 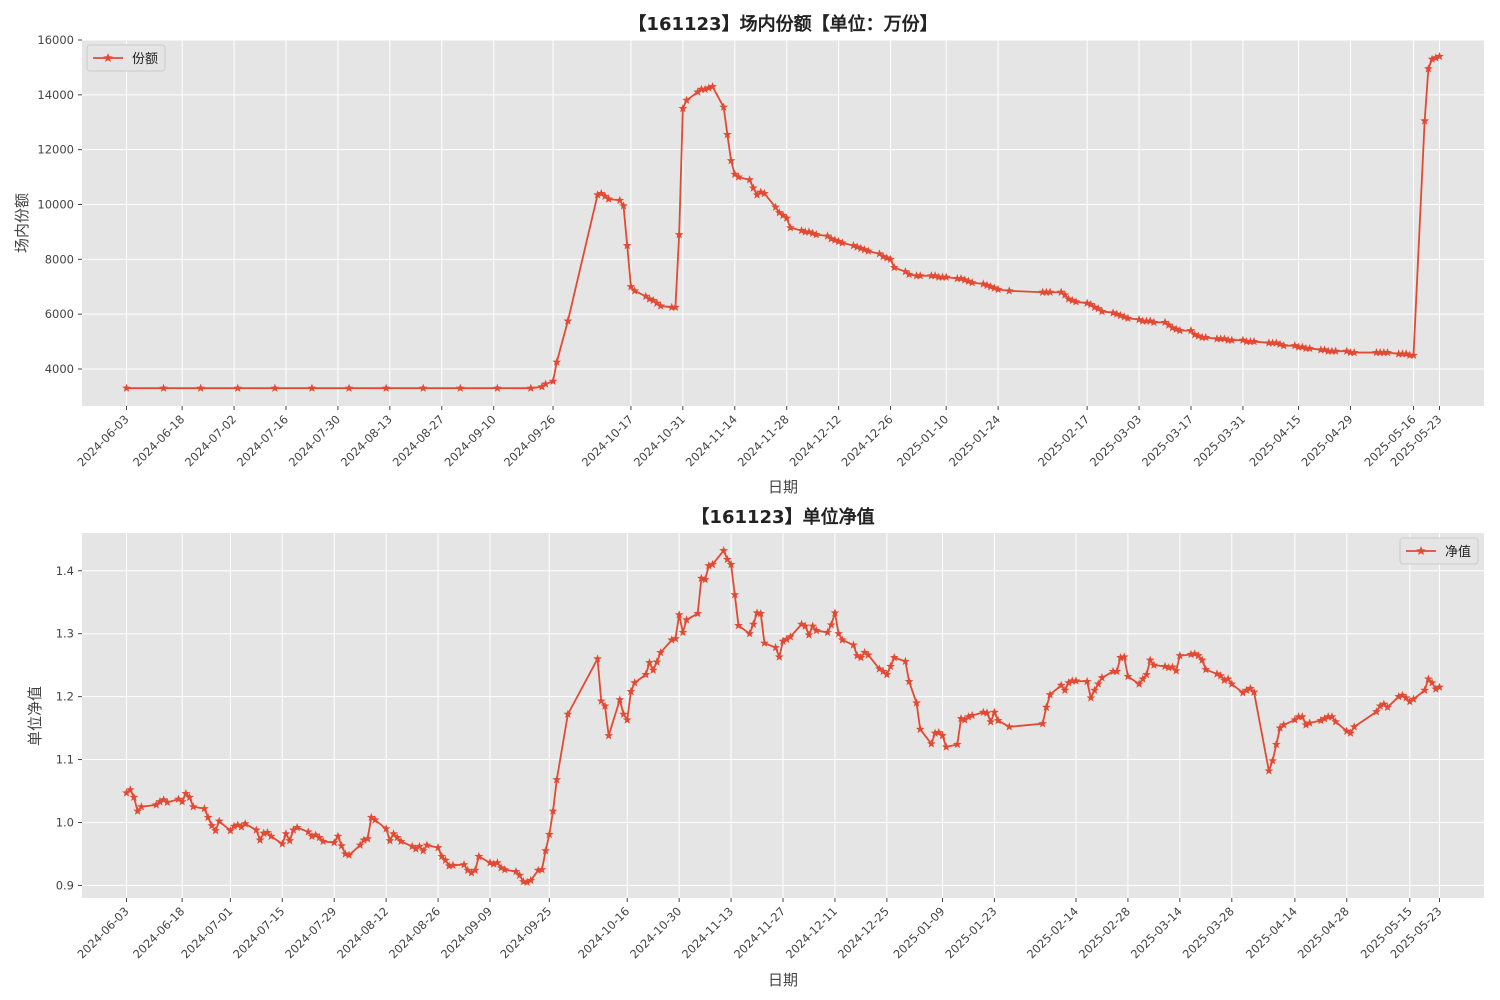 What do you see at coordinates (65, 822) in the screenshot?
I see `nav-y-tick-label: 1.0` at bounding box center [65, 822].